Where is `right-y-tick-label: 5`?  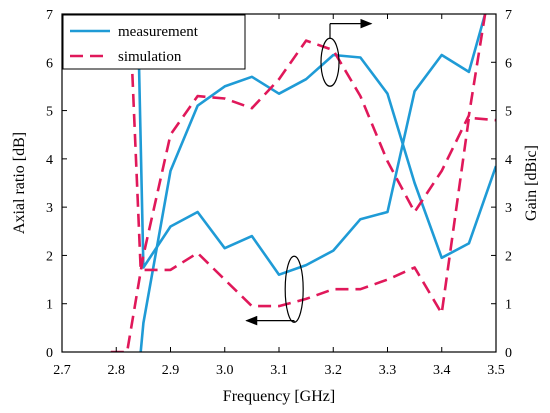
right-y-tick-label: 5 is located at coordinates (508, 112).